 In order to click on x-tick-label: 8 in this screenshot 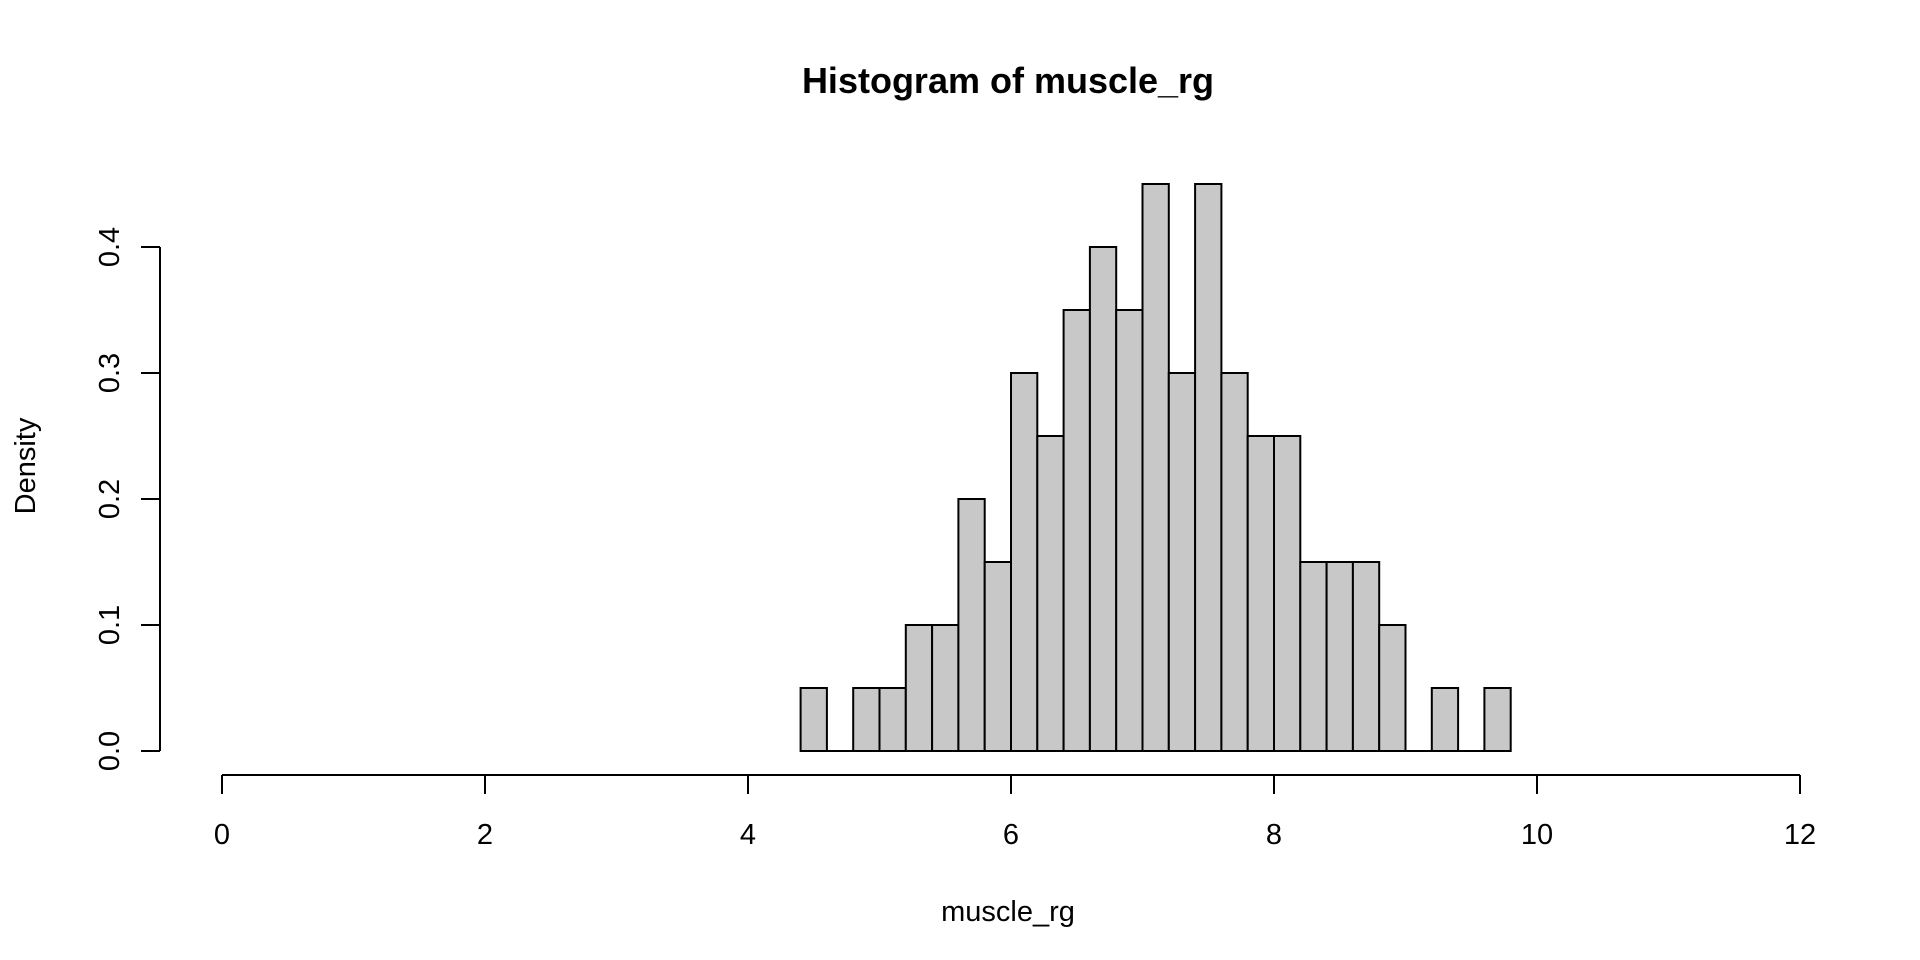, I will do `click(1274, 835)`.